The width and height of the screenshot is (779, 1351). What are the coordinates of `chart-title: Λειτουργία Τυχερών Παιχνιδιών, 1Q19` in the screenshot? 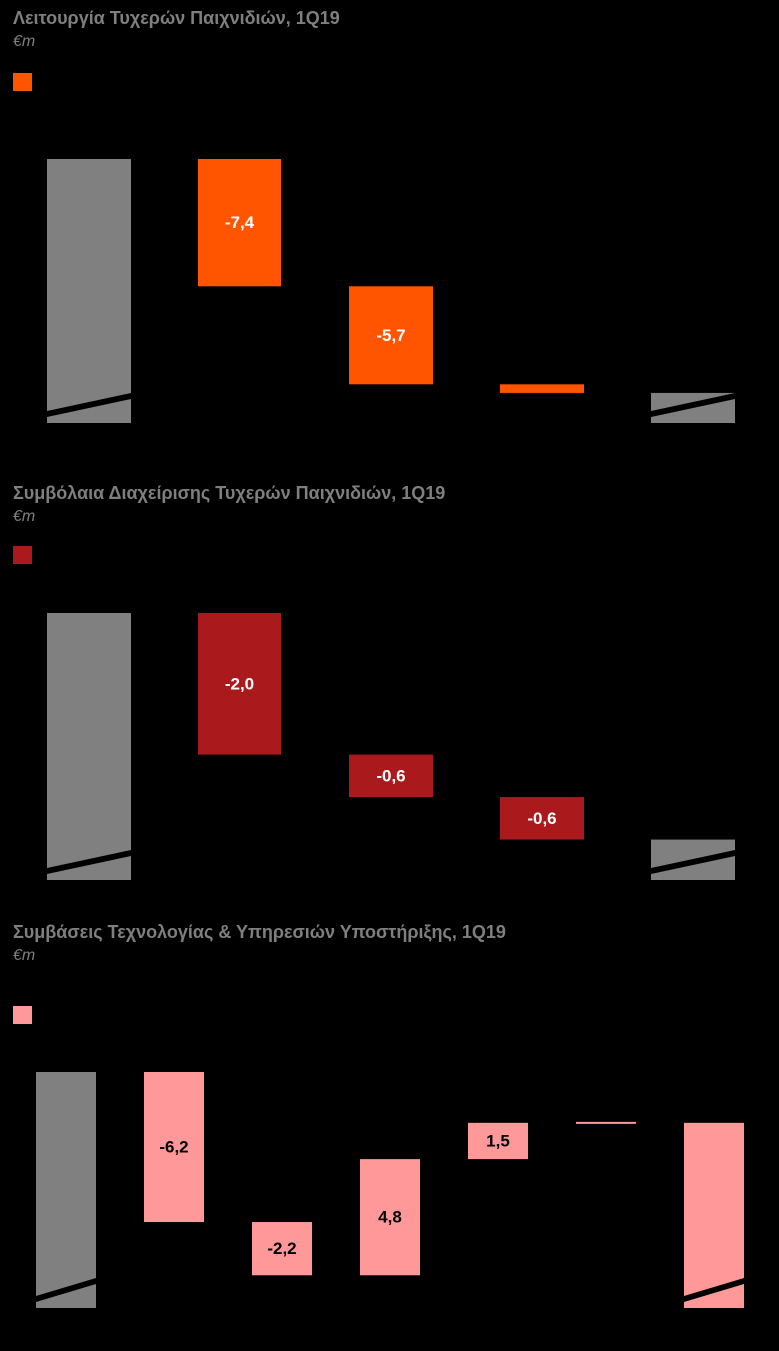 It's located at (176, 18).